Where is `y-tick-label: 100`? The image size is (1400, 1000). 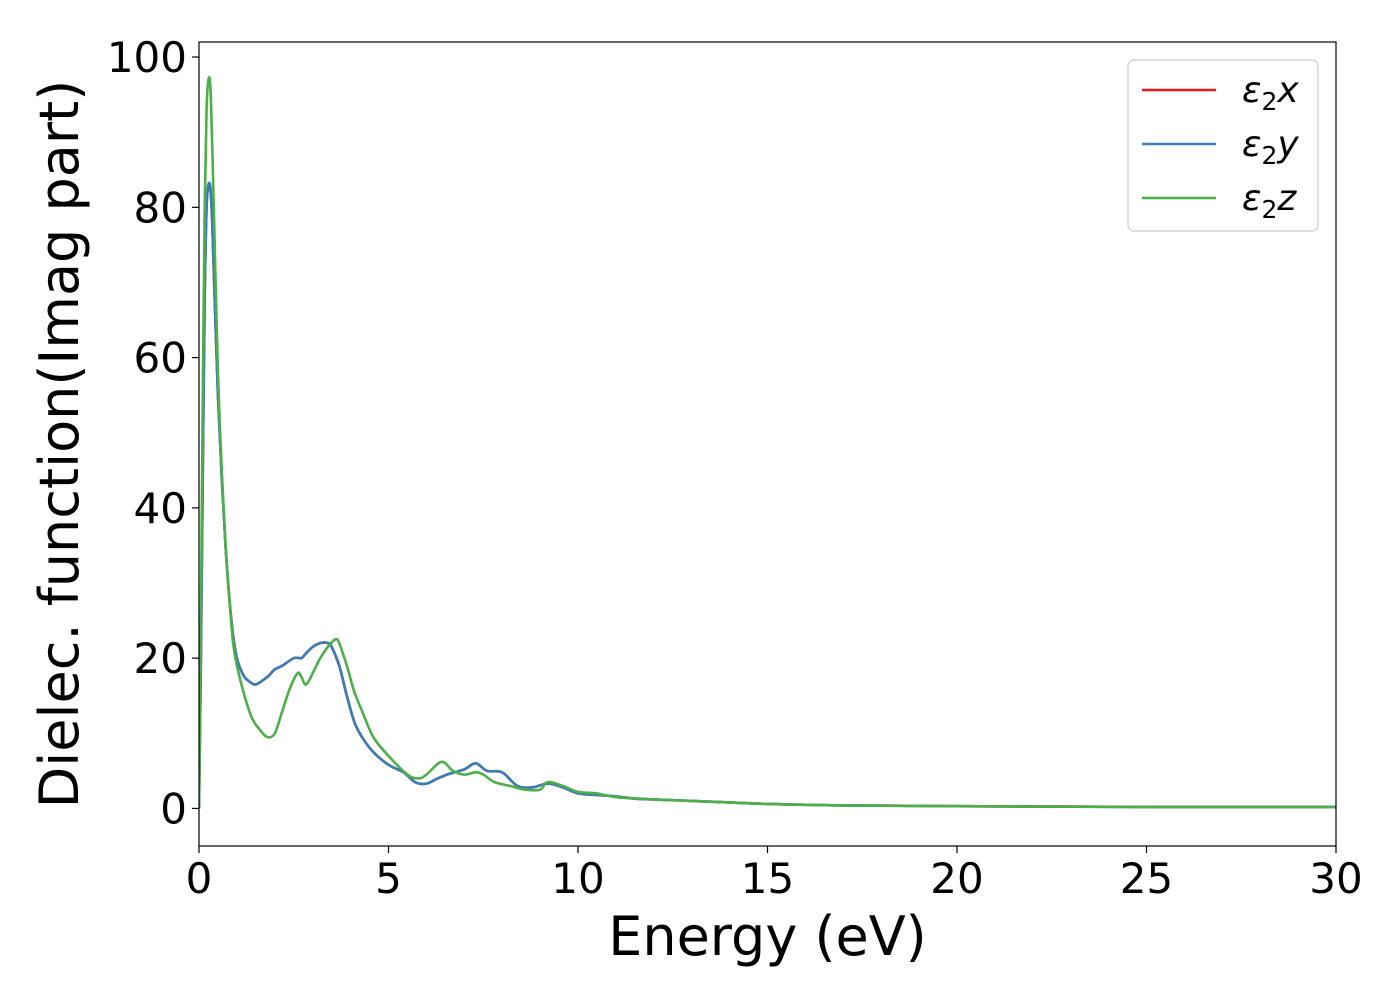
y-tick-label: 100 is located at coordinates (147, 57).